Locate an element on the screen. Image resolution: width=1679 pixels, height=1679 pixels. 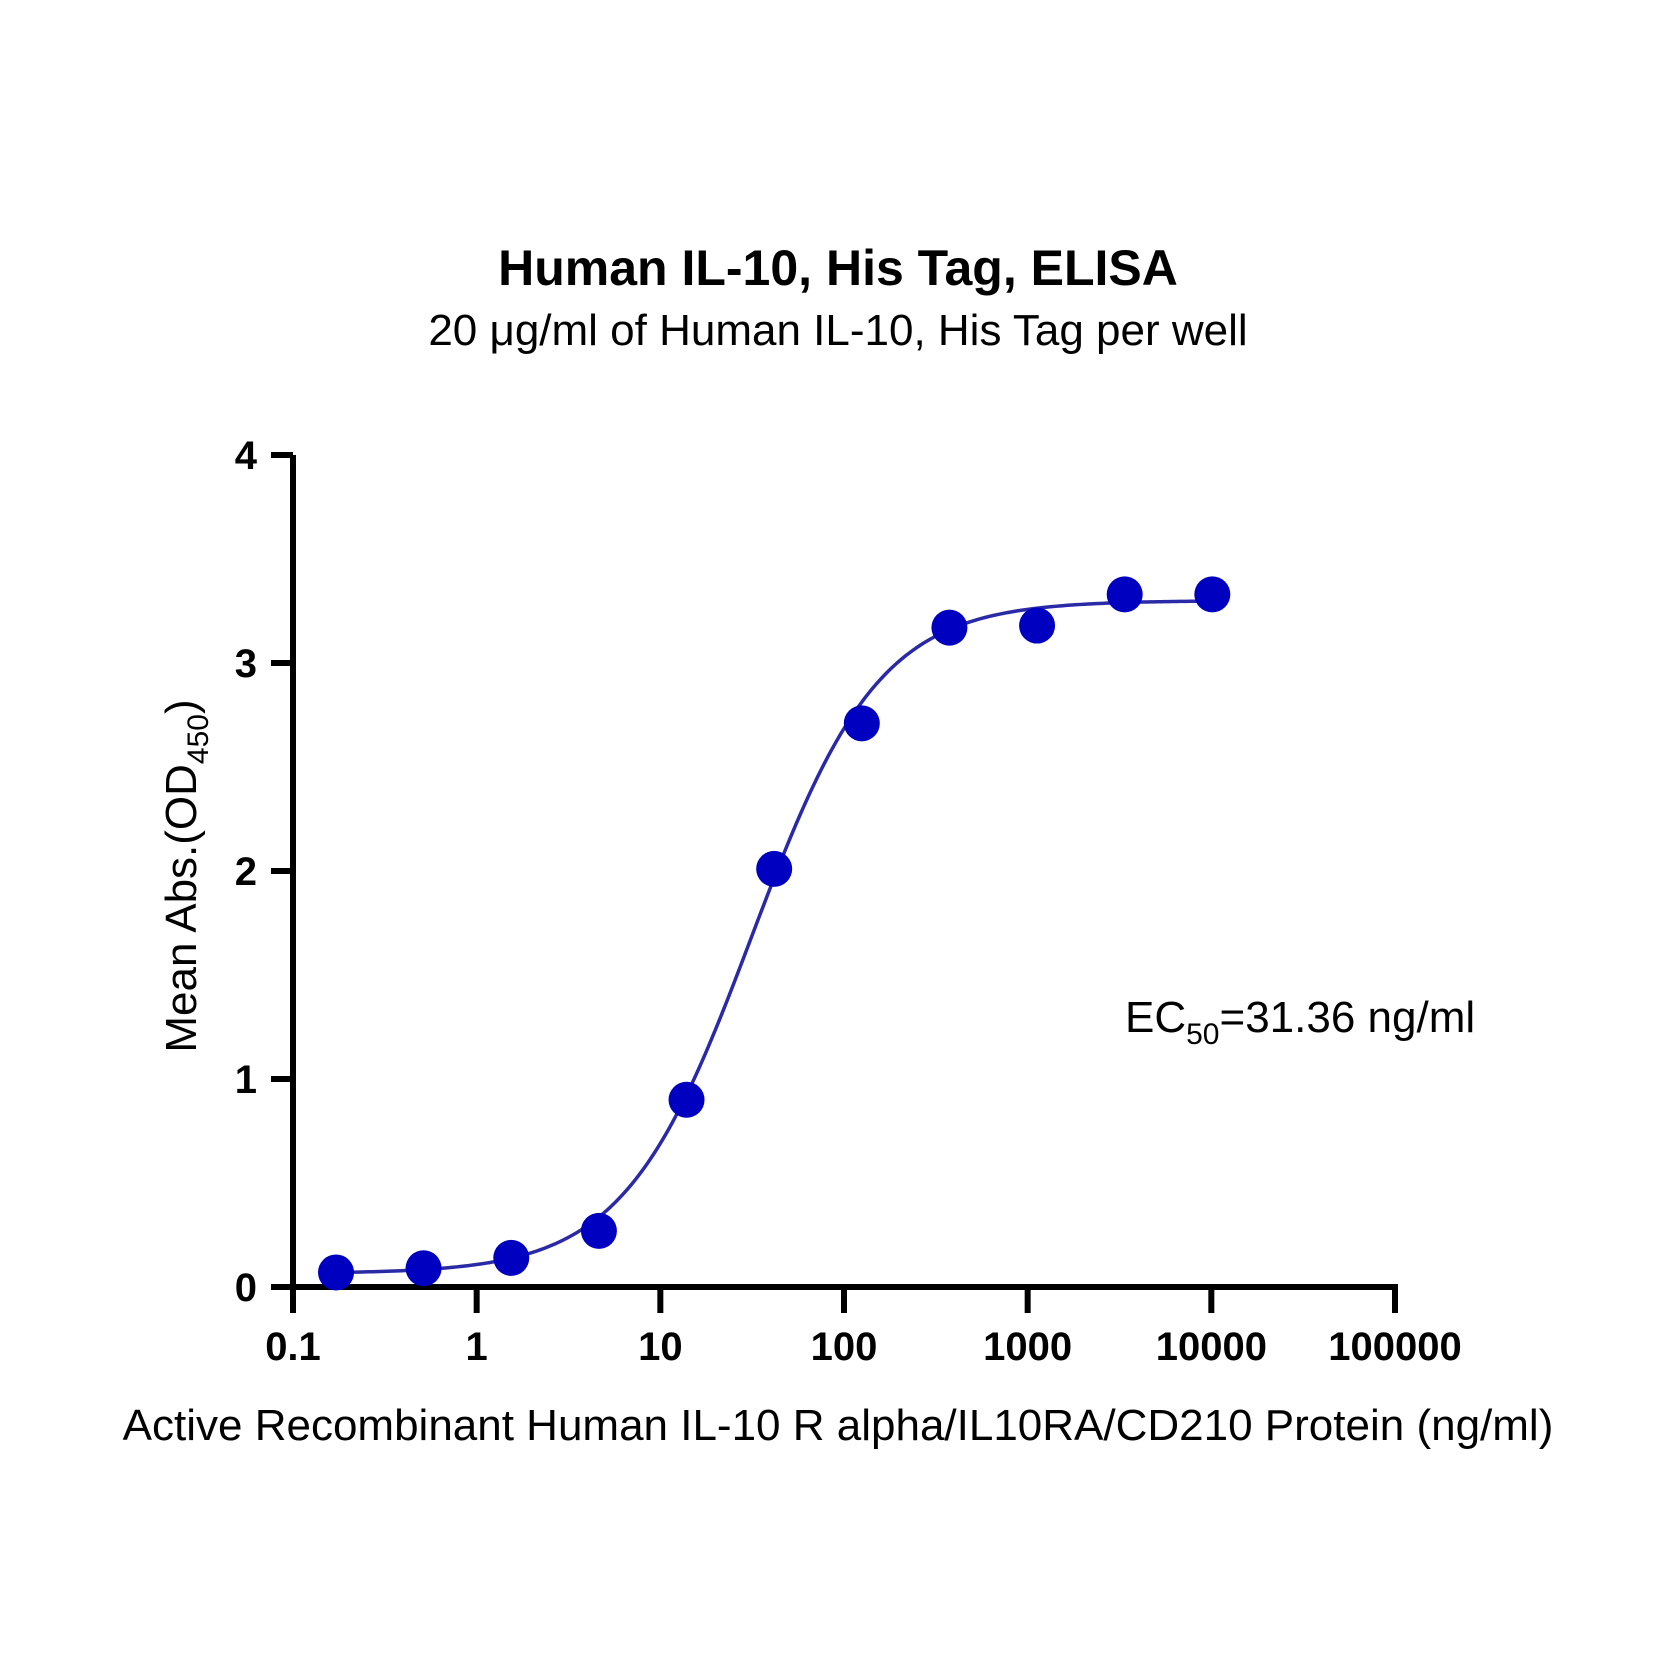
ec50-prefix: EC is located at coordinates (1155, 1017).